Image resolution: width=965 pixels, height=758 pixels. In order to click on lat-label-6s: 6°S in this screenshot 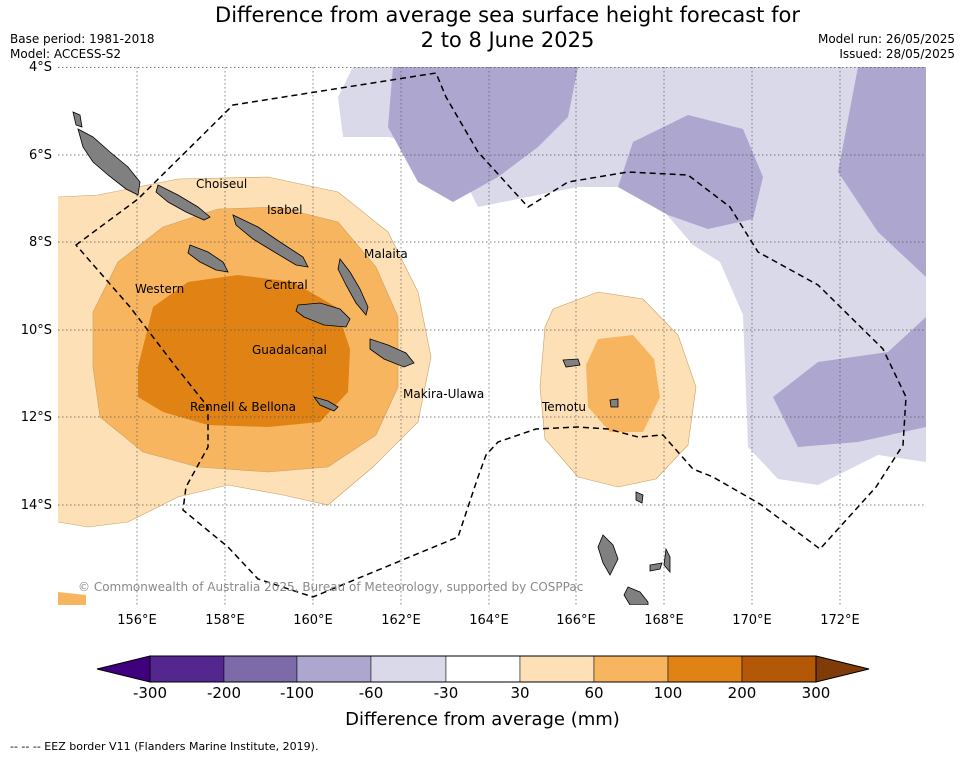, I will do `click(40, 155)`.